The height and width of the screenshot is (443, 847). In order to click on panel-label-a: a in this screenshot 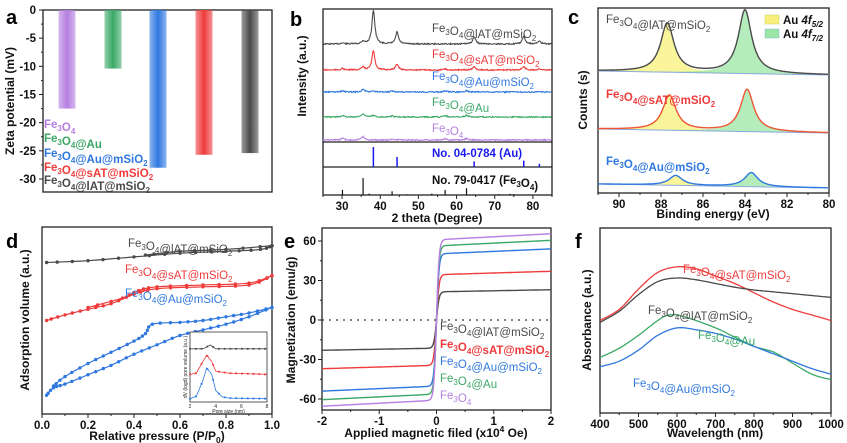, I will do `click(12, 18)`.